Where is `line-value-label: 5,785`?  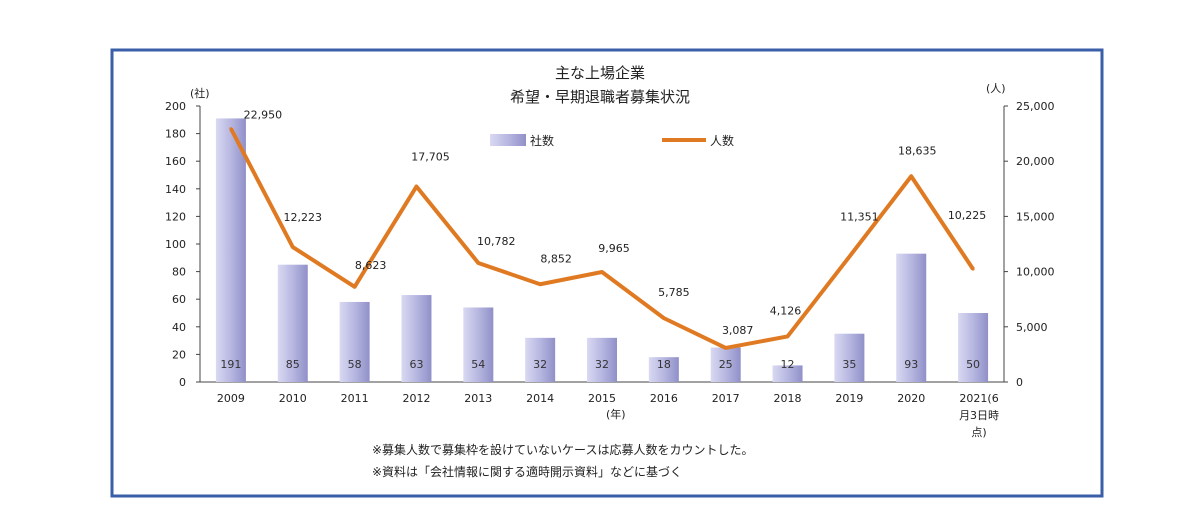
line-value-label: 5,785 is located at coordinates (674, 292).